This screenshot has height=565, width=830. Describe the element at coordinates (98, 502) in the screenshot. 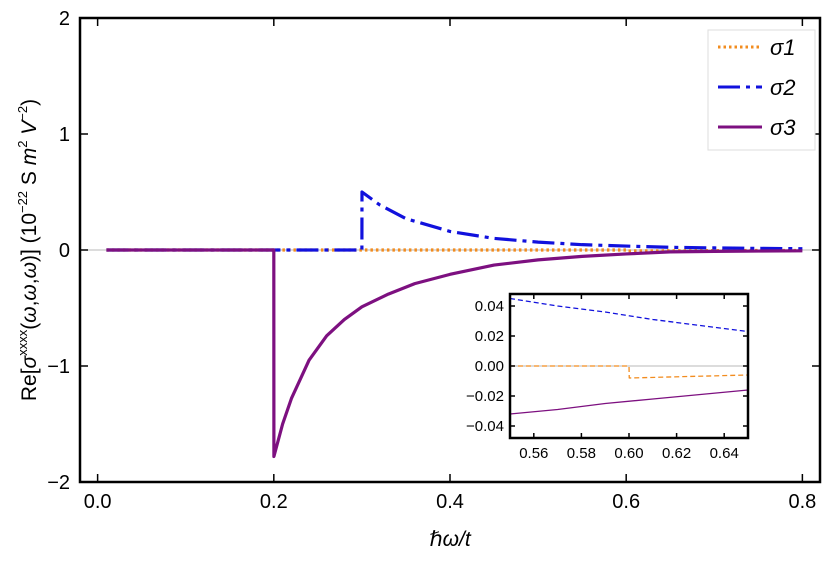

I see `main-x-tick-label: 0.0` at that location.